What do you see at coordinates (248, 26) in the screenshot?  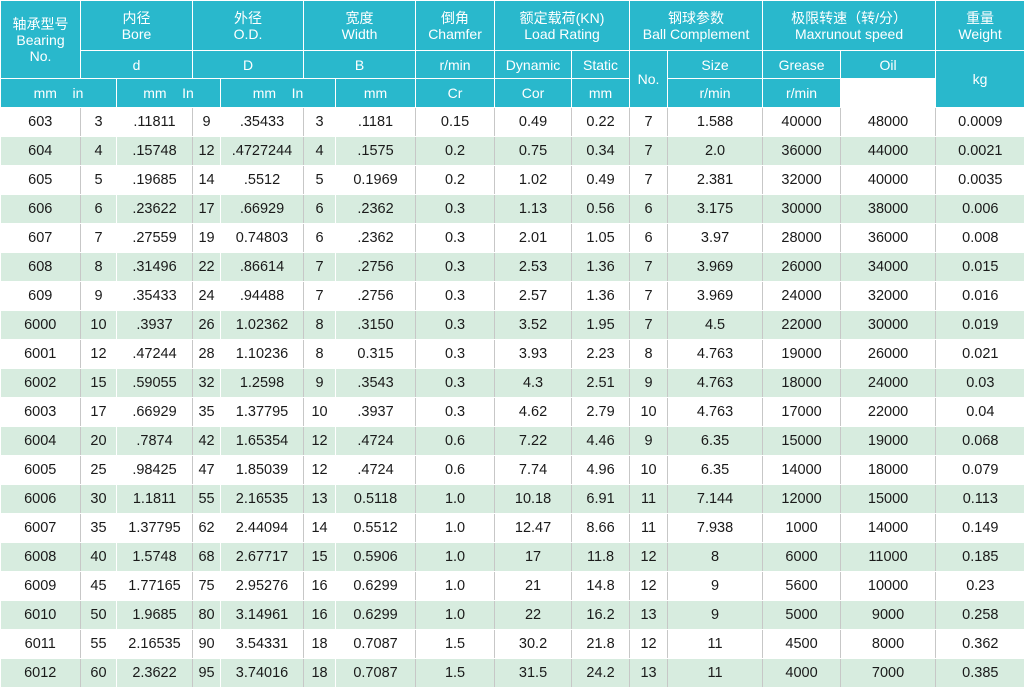 I see `header-od: 外径 O.D.` at bounding box center [248, 26].